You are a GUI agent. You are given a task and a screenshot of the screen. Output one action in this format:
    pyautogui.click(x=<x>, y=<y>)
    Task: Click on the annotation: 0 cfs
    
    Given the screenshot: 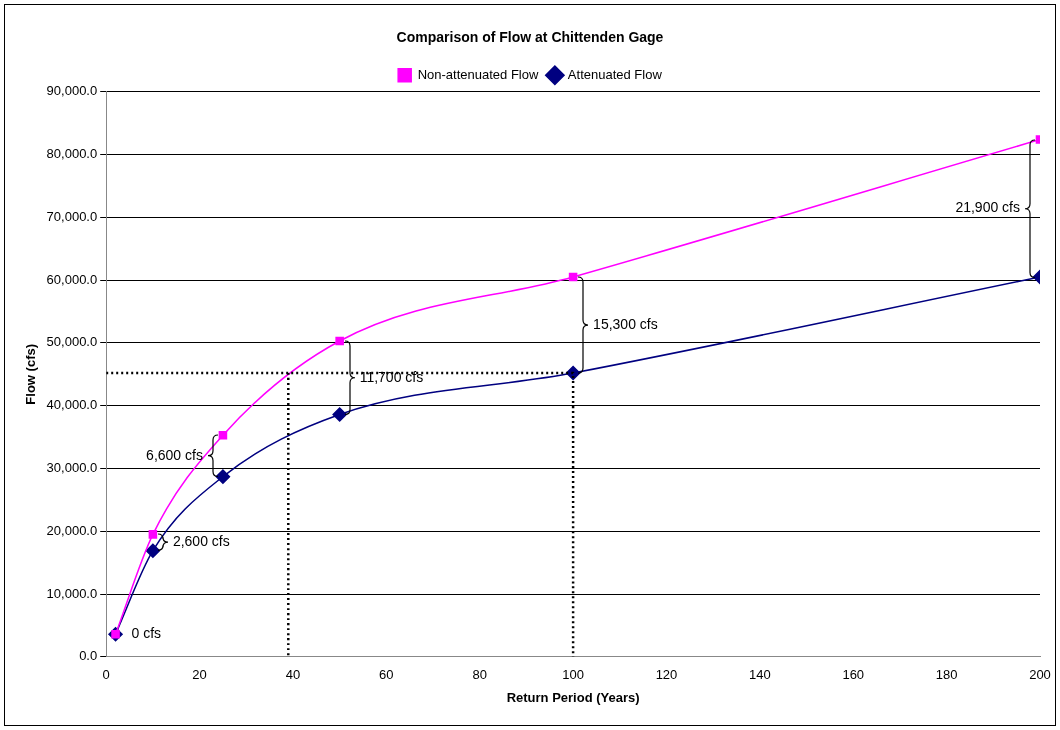 What is the action you would take?
    pyautogui.click(x=146, y=633)
    